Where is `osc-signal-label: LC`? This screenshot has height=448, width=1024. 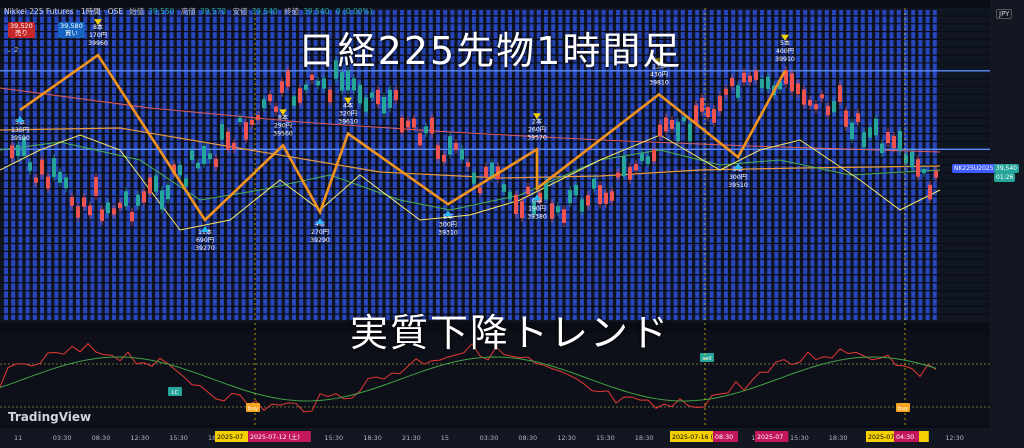 osc-signal-label: LC is located at coordinates (175, 393).